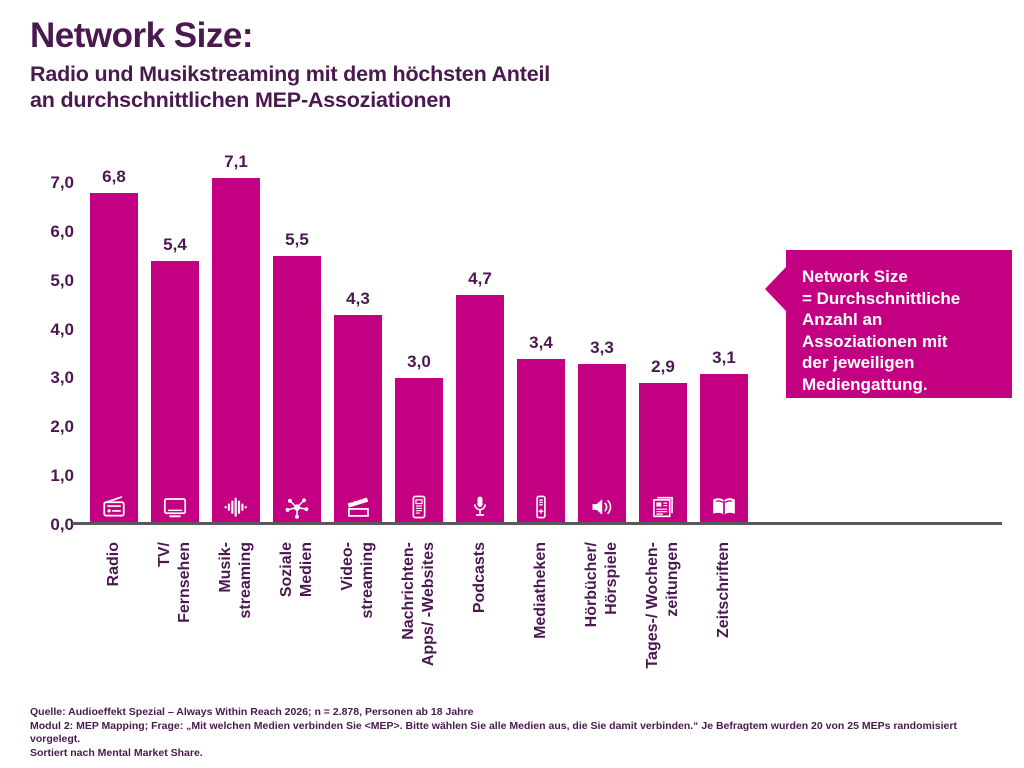 This screenshot has width=1024, height=768. I want to click on x-axis-label-line: Hörspiele, so click(611, 578).